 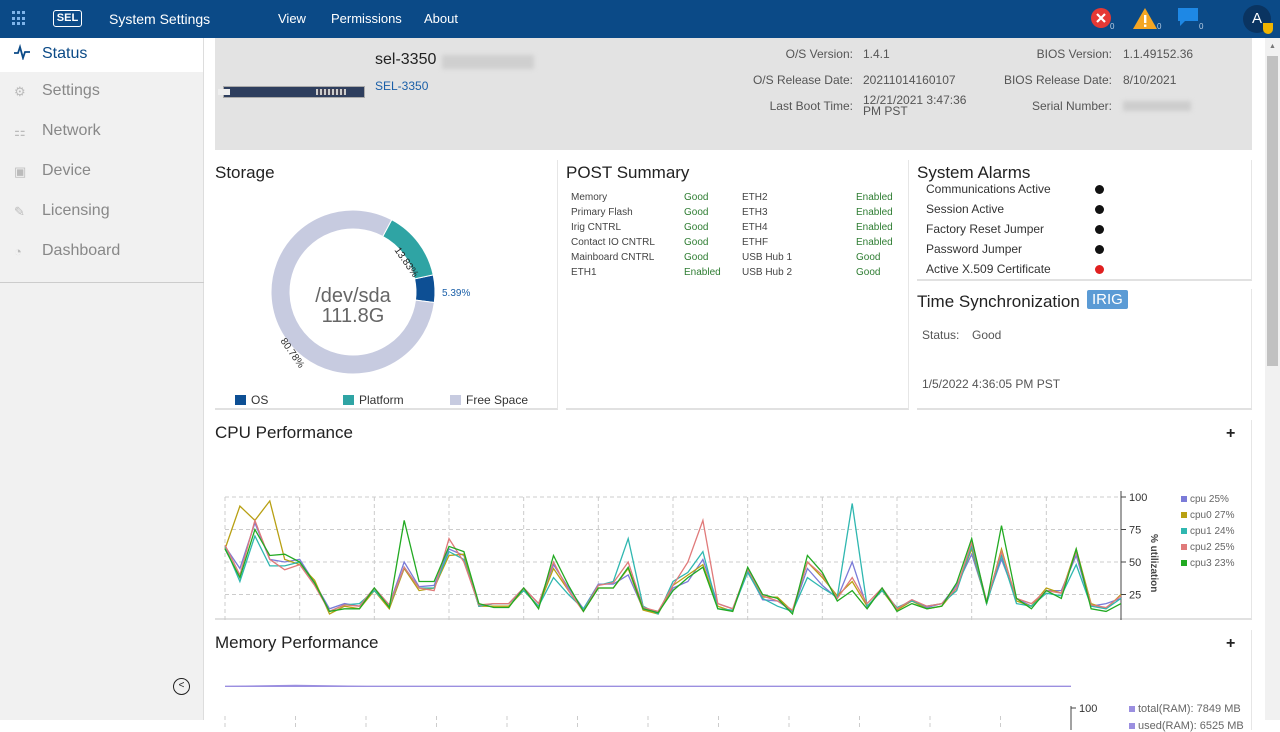 What do you see at coordinates (1212, 531) in the screenshot?
I see `legend-label: cpu1 24%` at bounding box center [1212, 531].